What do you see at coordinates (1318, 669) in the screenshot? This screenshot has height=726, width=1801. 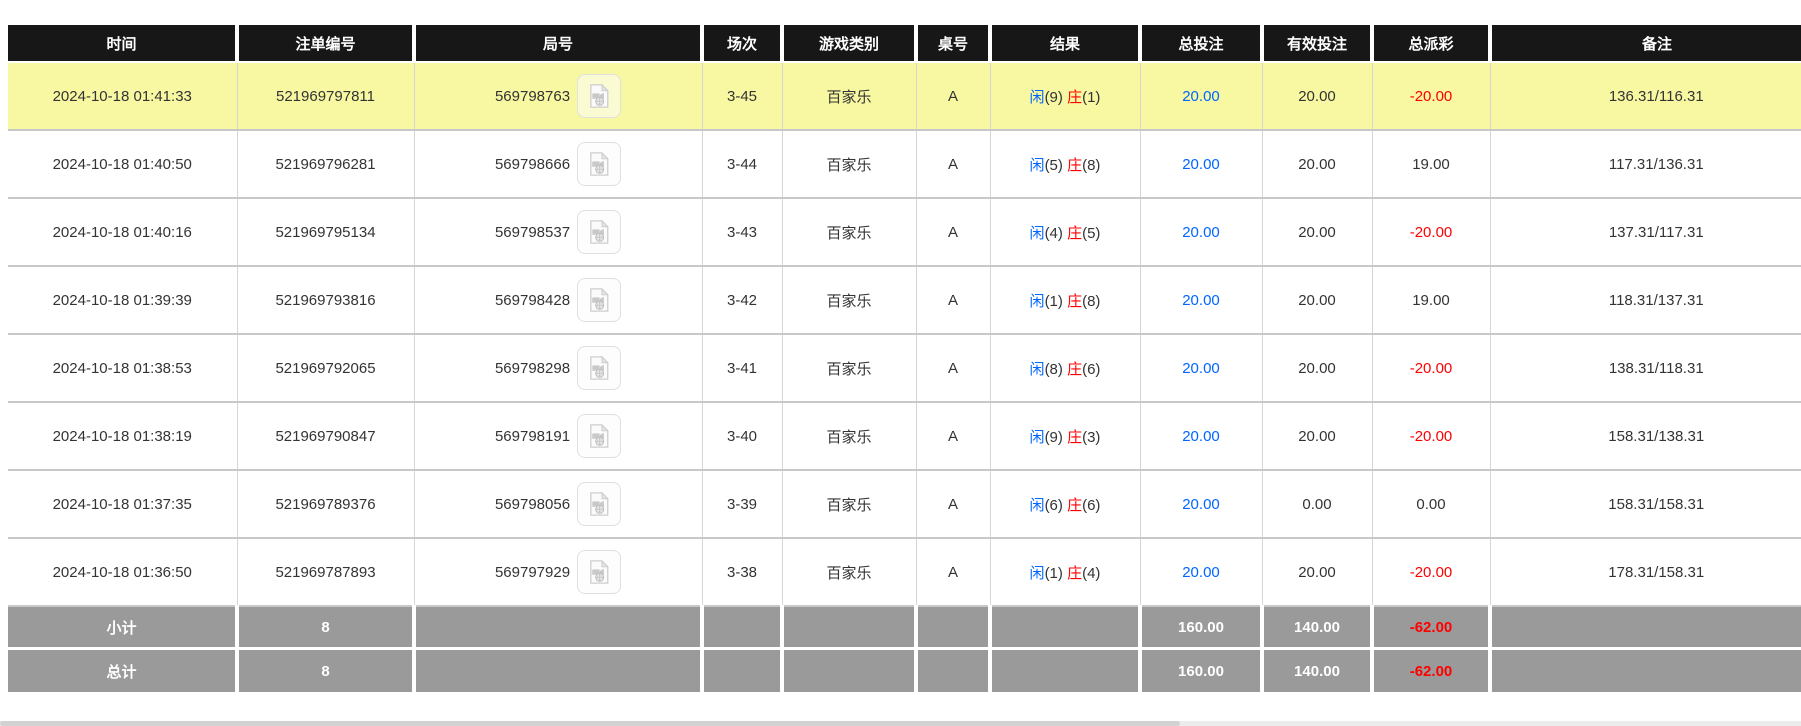 I see `total-valid-bet: 140.00` at bounding box center [1318, 669].